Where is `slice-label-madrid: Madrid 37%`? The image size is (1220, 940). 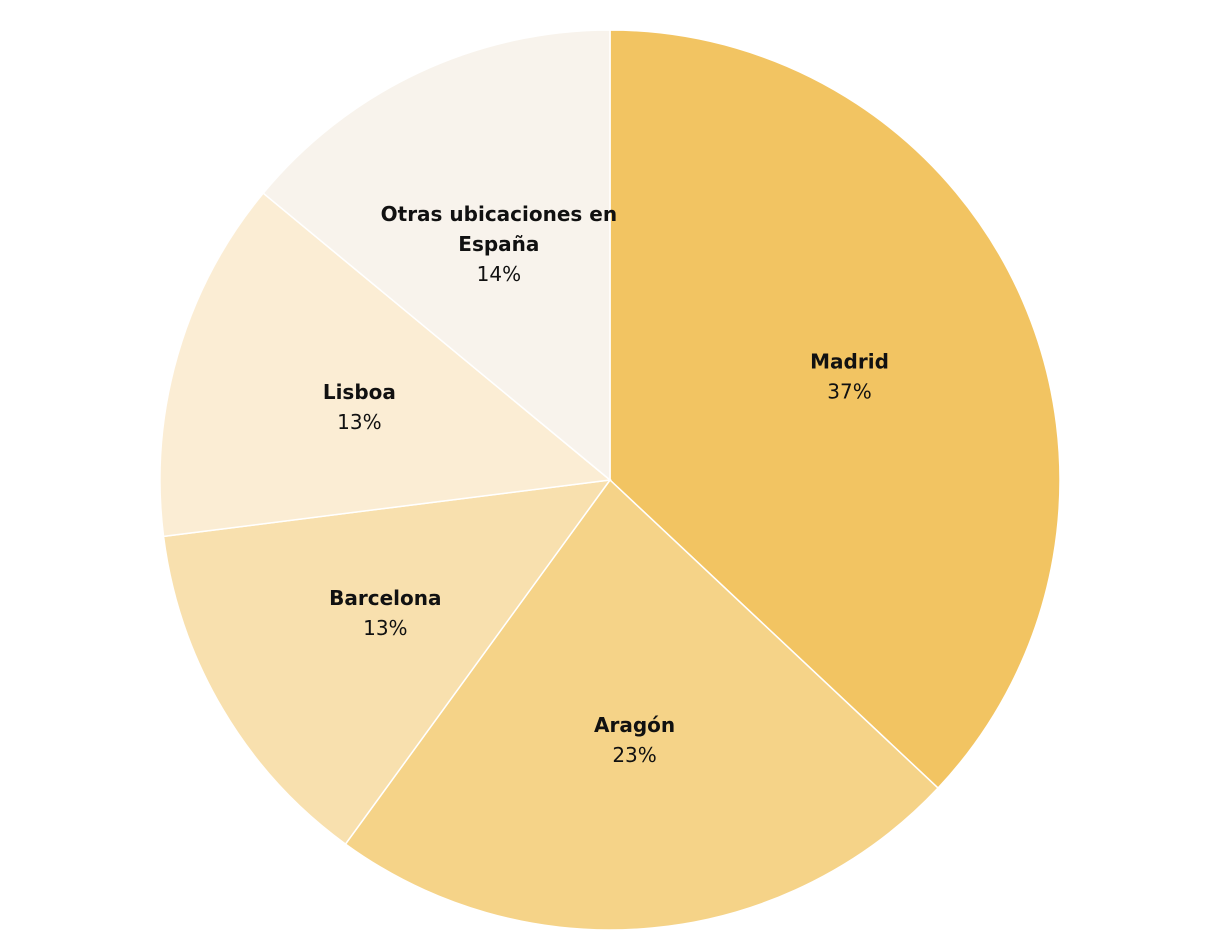 slice-label-madrid: Madrid 37% is located at coordinates (849, 376).